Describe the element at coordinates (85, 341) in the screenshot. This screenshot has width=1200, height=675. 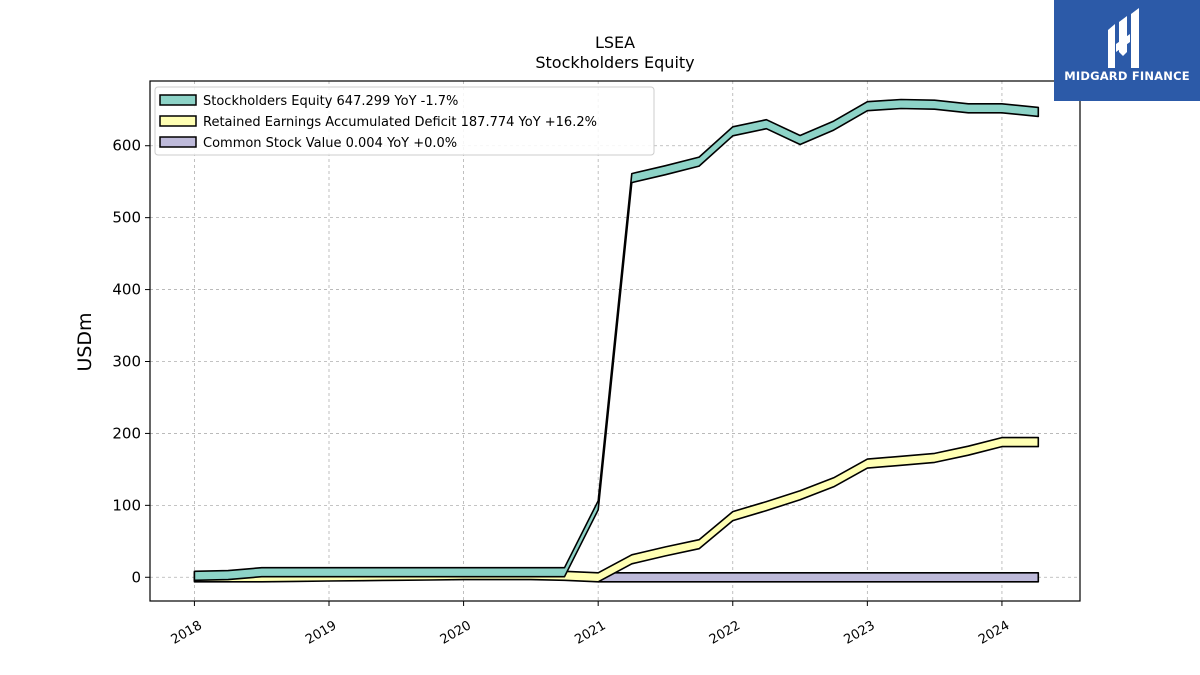
I see `y-axis-label: USDm` at that location.